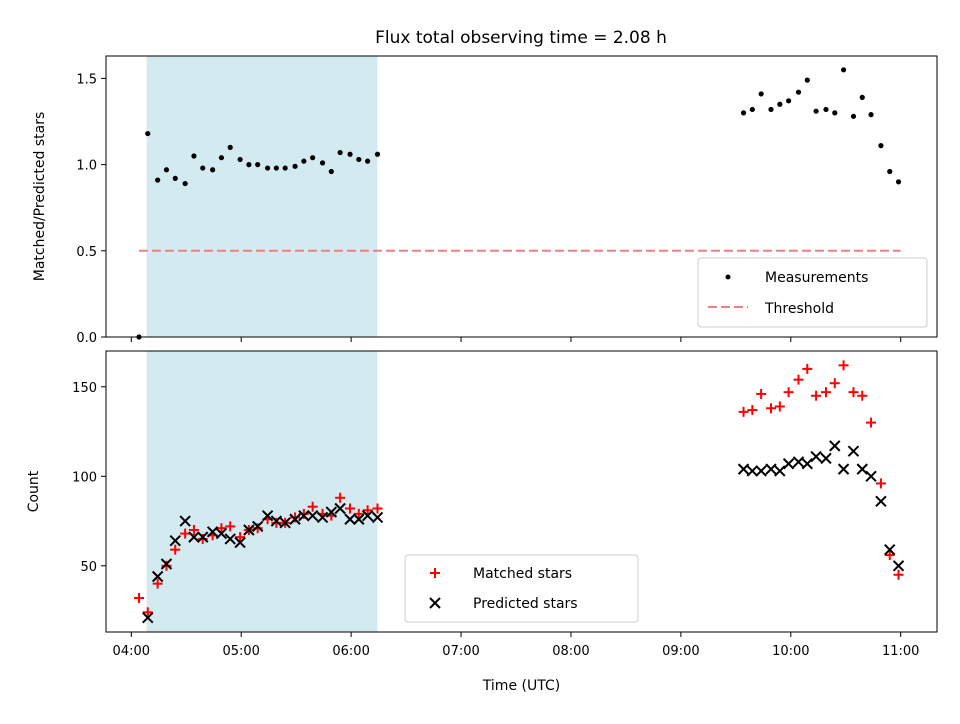  Describe the element at coordinates (516, 339) in the screenshot. I see `top-x-ticks` at that location.